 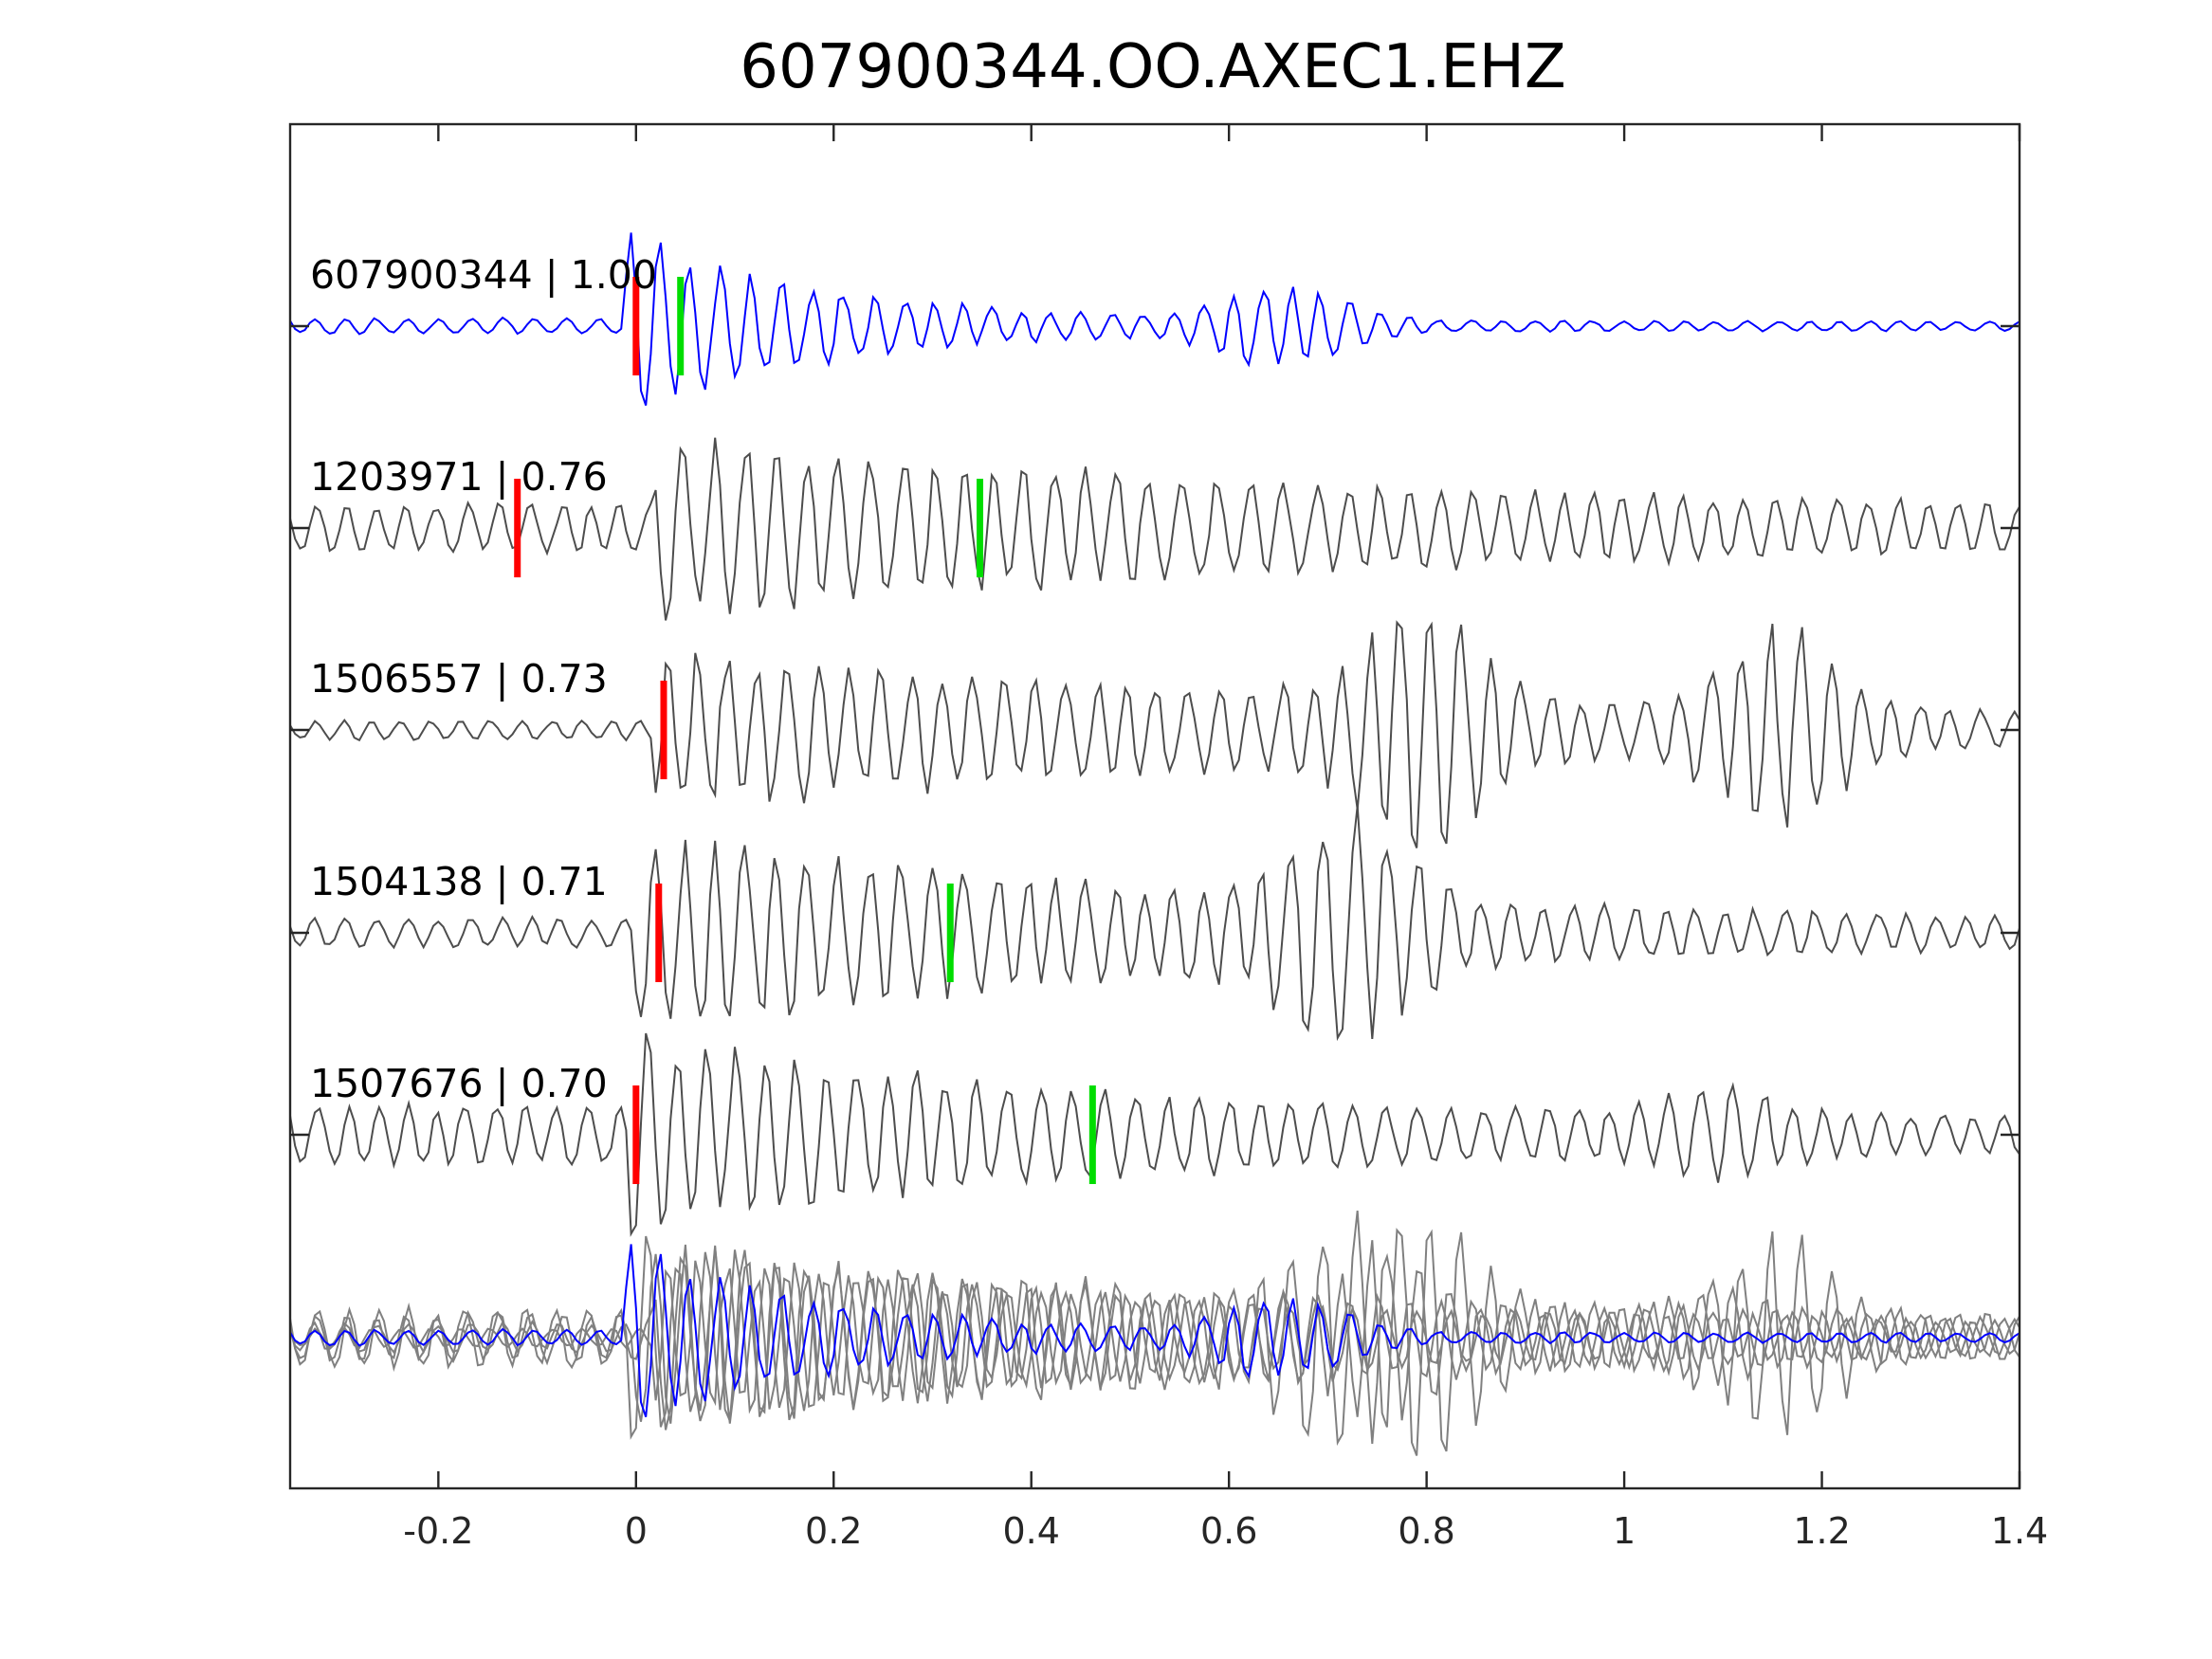 What do you see at coordinates (1426, 1531) in the screenshot?
I see `x-tick-label: 0.8` at bounding box center [1426, 1531].